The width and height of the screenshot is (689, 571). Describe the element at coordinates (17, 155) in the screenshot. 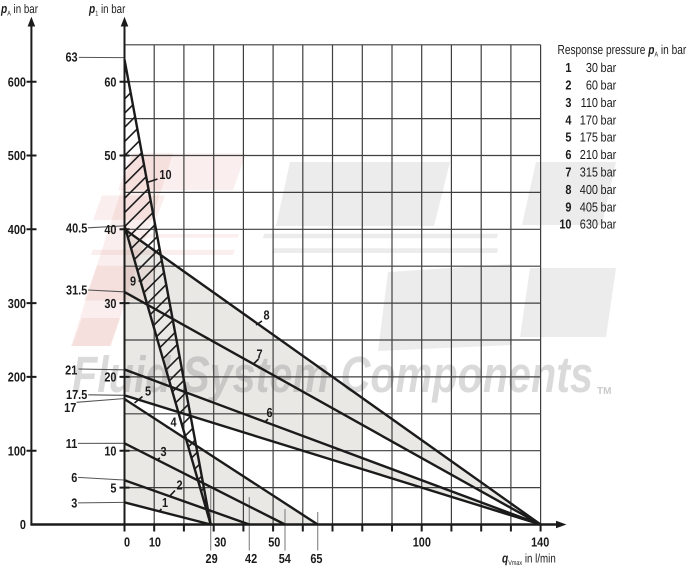

I see `svg-text: 500` at that location.